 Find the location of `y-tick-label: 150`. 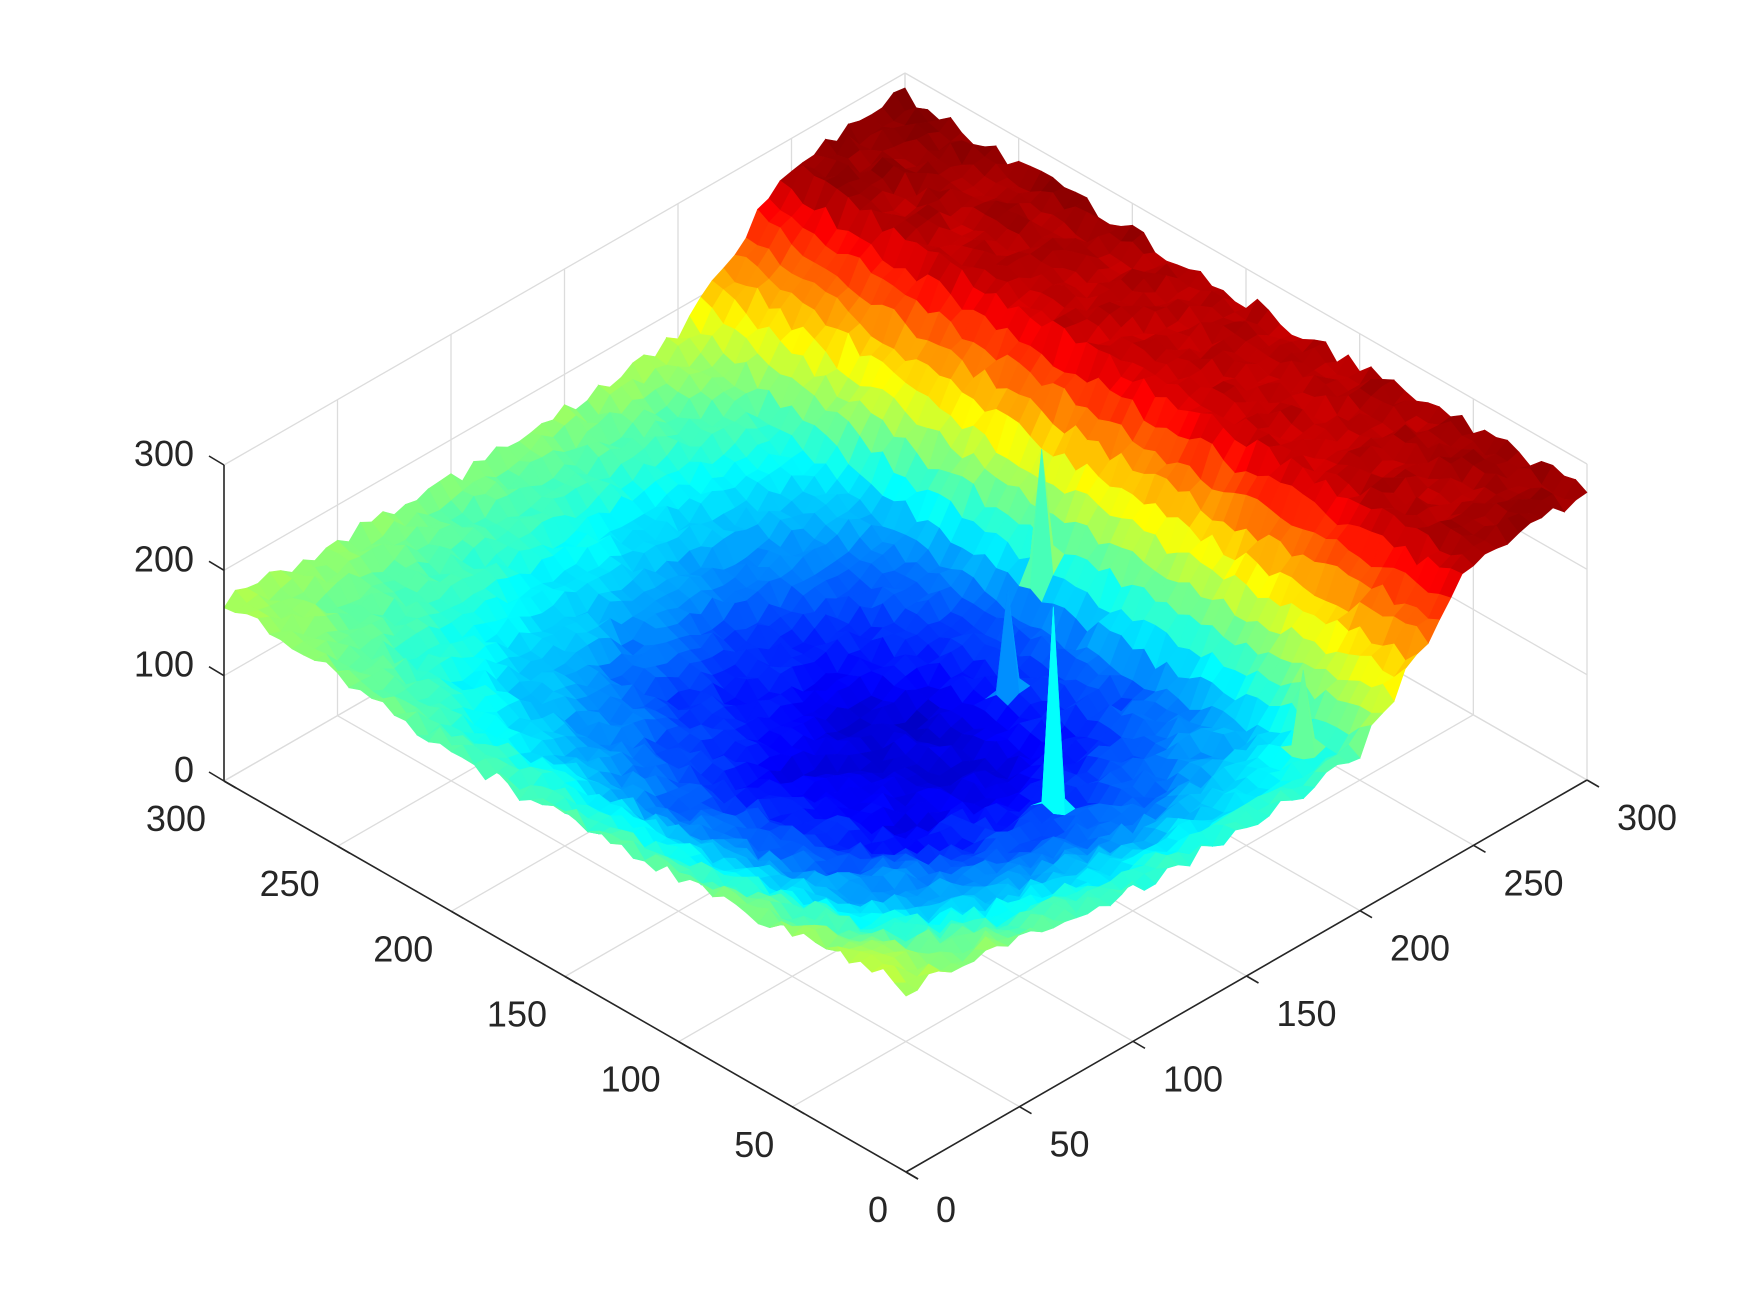

y-tick-label: 150 is located at coordinates (1307, 1013).